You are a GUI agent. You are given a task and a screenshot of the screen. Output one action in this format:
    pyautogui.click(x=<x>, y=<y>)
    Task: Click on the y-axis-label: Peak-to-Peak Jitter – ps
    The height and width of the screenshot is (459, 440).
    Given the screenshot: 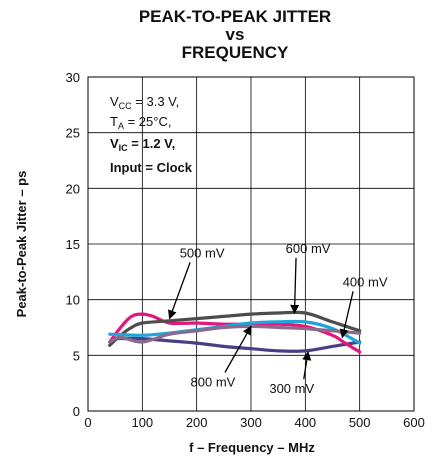 What is the action you would take?
    pyautogui.click(x=21, y=244)
    